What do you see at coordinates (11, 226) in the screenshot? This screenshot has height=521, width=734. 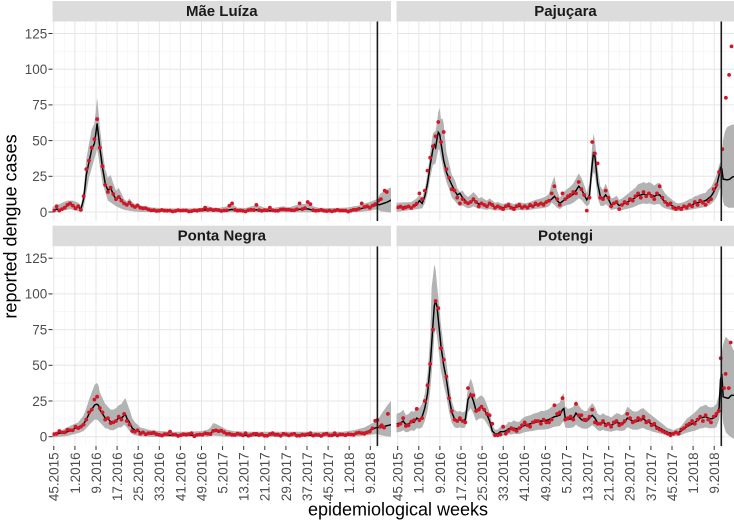 I see `svg-text: reported dengue cases` at bounding box center [11, 226].